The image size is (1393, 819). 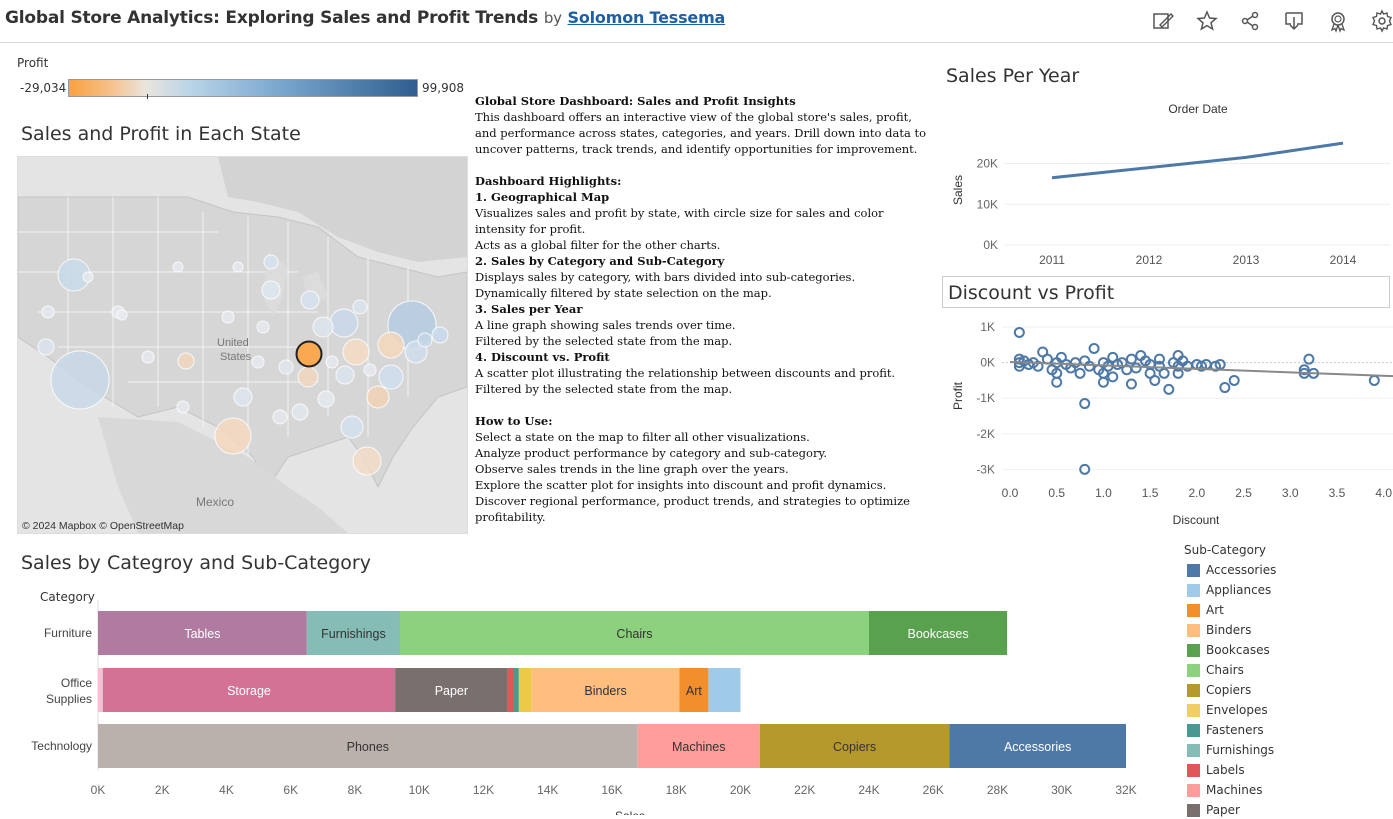 I want to click on bar-segment-label: Tables, so click(x=202, y=634).